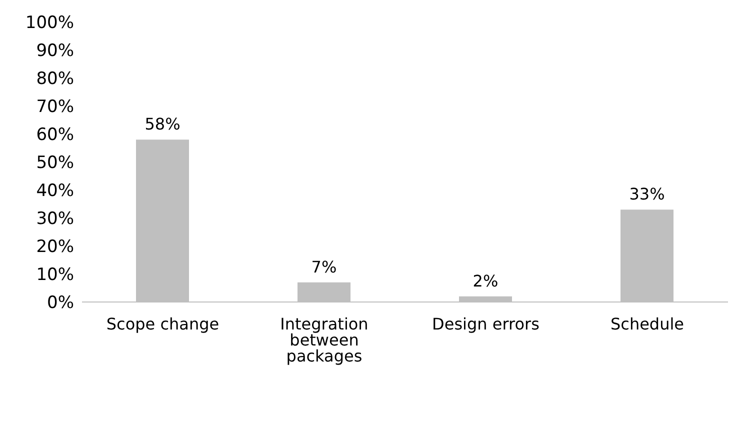 The image size is (744, 431). What do you see at coordinates (163, 324) in the screenshot?
I see `x-tick-label: Scope change` at bounding box center [163, 324].